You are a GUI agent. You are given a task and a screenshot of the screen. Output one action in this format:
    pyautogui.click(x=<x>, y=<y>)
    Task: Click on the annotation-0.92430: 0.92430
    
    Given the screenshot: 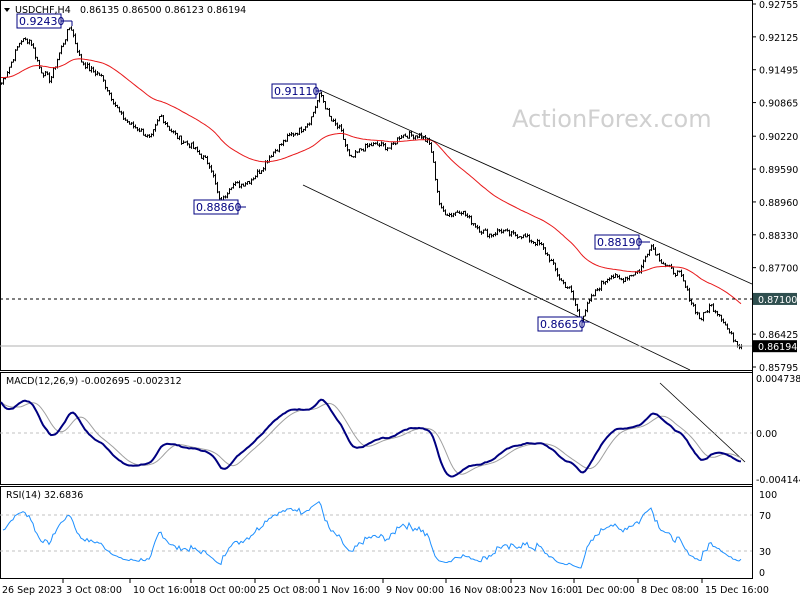 What is the action you would take?
    pyautogui.click(x=44, y=21)
    